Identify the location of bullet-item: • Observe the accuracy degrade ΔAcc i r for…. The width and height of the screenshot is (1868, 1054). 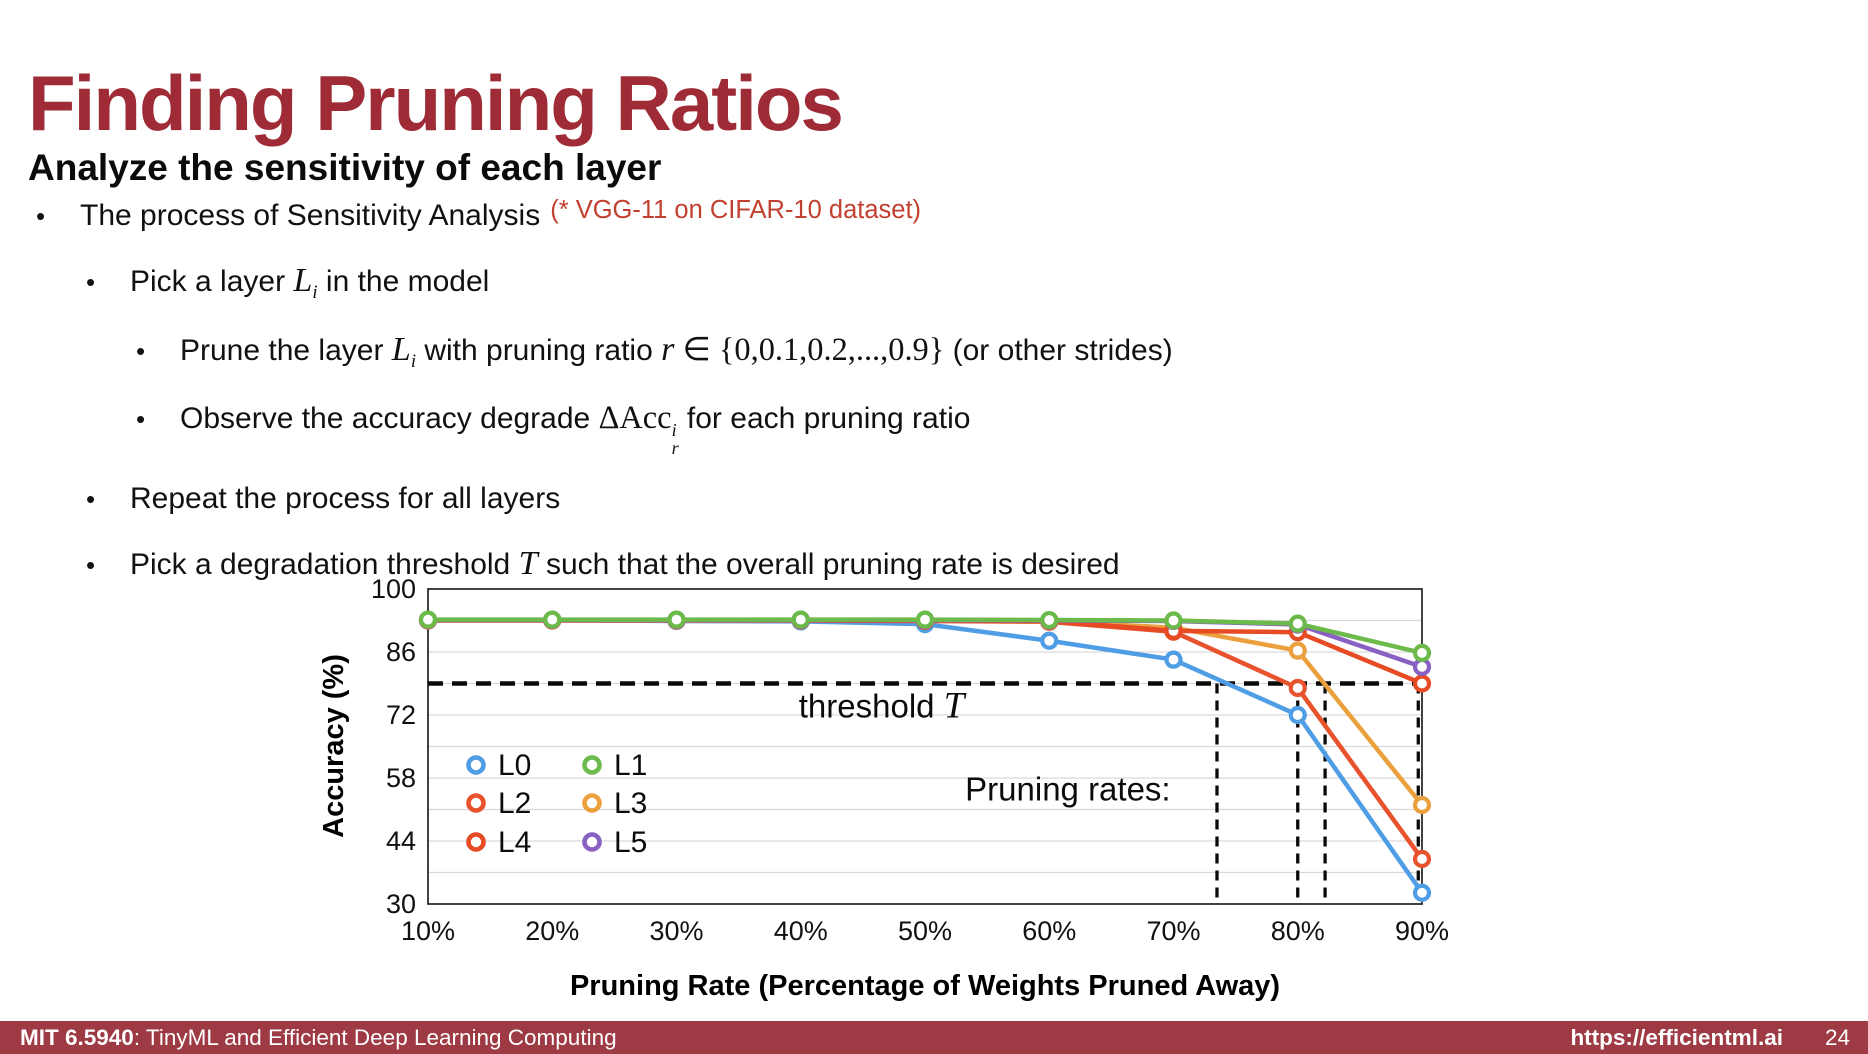
(910, 427).